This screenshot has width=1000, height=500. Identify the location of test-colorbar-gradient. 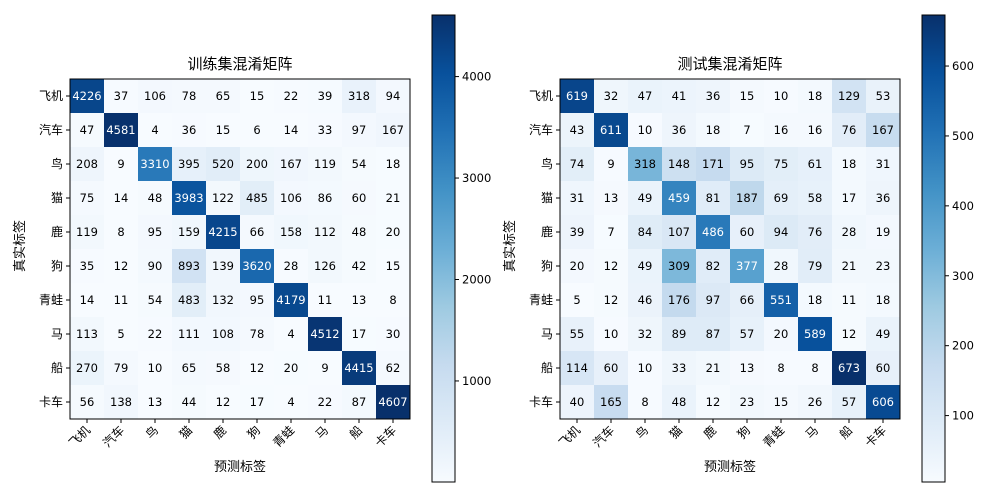
(933, 248).